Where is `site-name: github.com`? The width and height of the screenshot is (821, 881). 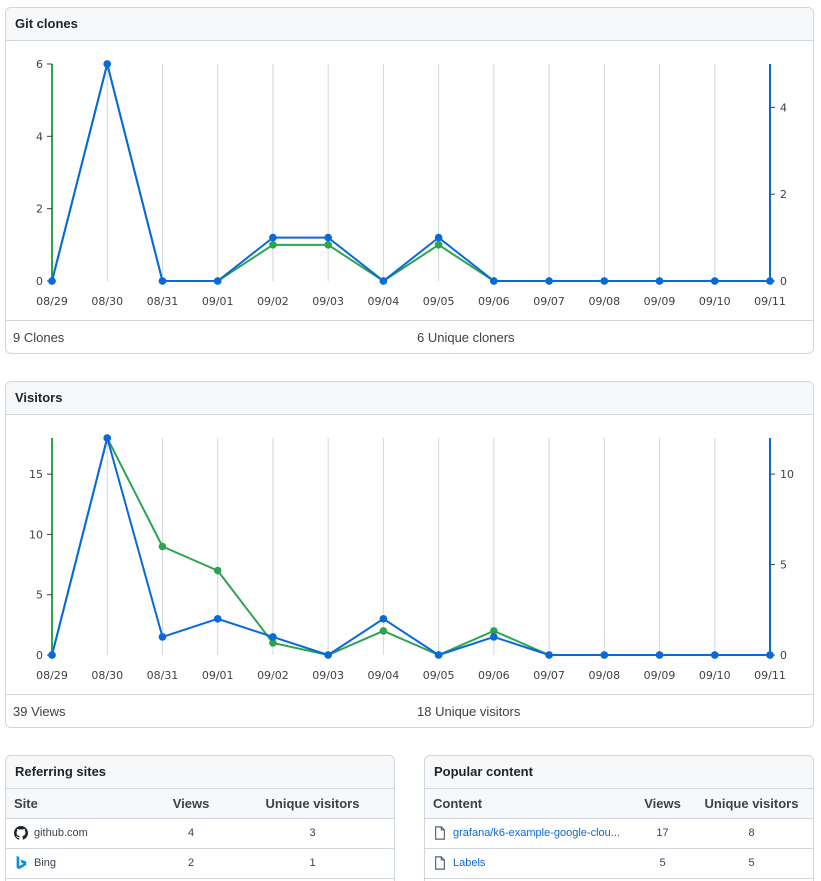 site-name: github.com is located at coordinates (61, 833).